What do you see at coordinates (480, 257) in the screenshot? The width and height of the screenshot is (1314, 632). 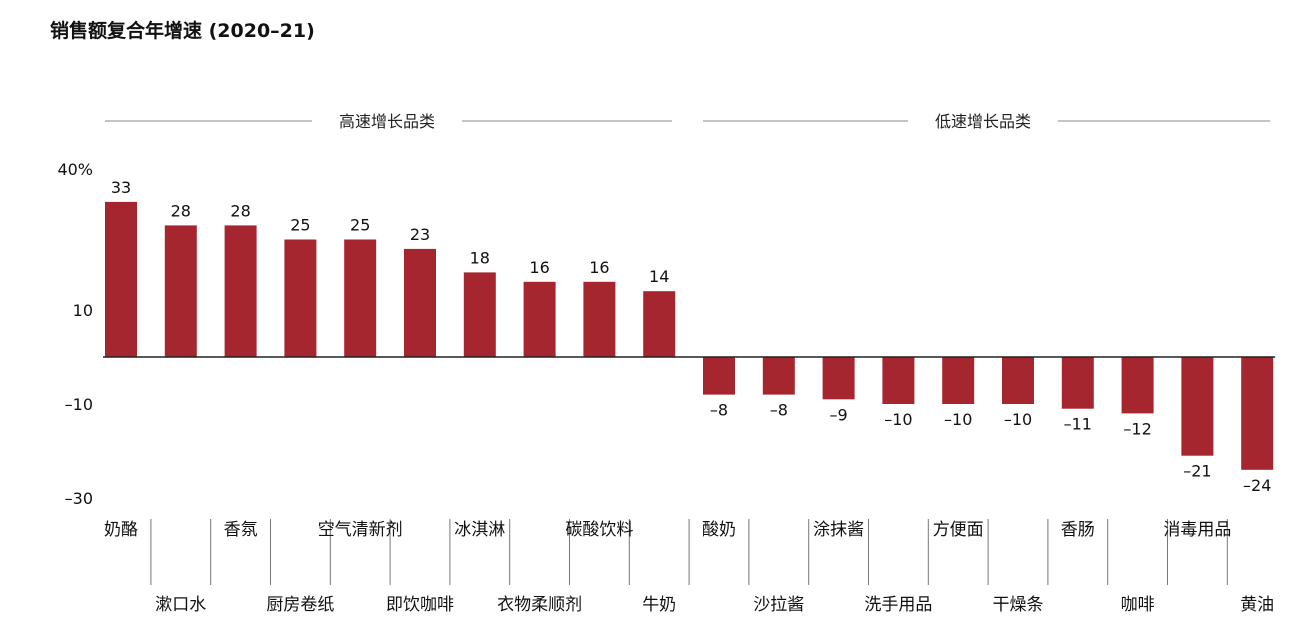 I see `value-label: 18` at bounding box center [480, 257].